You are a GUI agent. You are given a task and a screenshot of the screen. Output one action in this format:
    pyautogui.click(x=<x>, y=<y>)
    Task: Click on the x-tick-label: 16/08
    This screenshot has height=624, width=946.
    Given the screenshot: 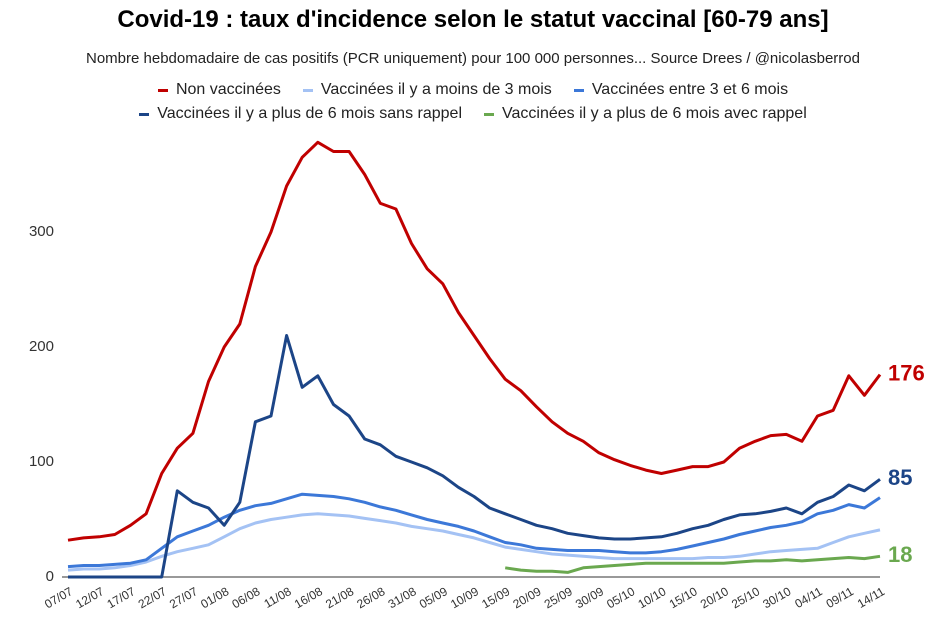 What is the action you would take?
    pyautogui.click(x=308, y=597)
    